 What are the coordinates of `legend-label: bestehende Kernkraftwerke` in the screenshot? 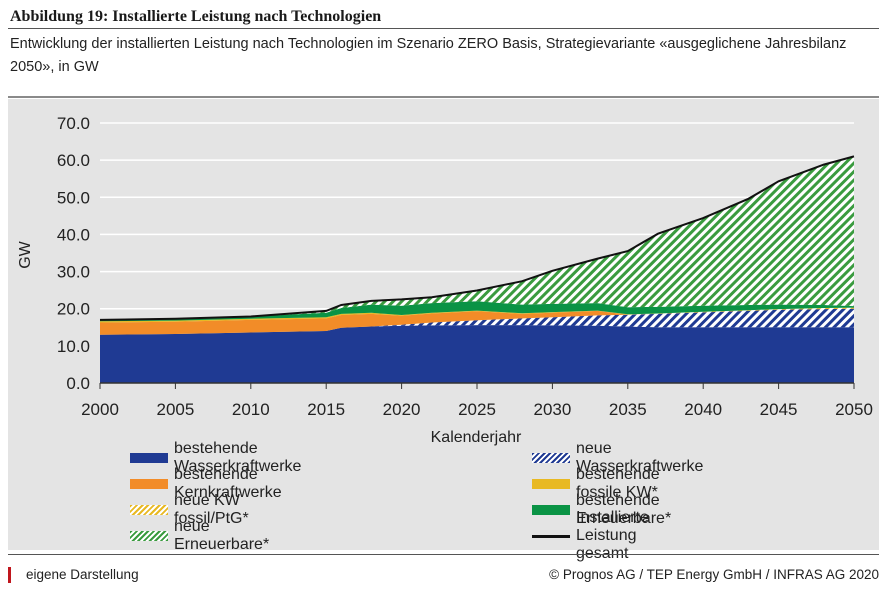 It's located at (228, 483).